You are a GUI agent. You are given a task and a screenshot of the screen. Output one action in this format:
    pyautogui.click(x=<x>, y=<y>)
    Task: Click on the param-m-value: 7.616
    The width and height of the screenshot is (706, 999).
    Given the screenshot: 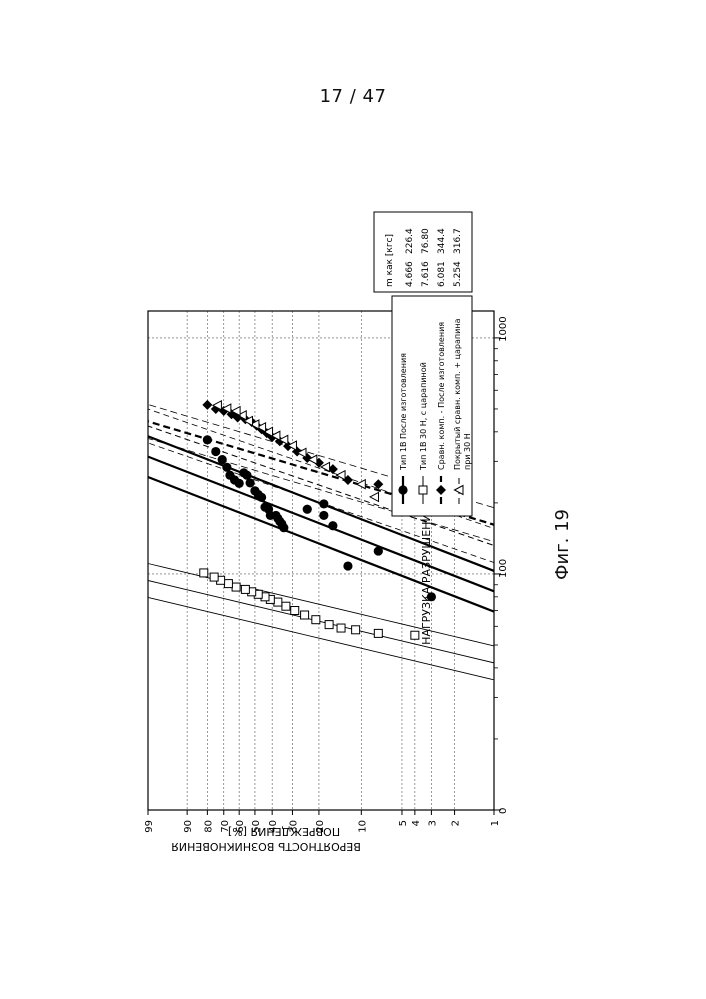 What is the action you would take?
    pyautogui.click(x=426, y=274)
    